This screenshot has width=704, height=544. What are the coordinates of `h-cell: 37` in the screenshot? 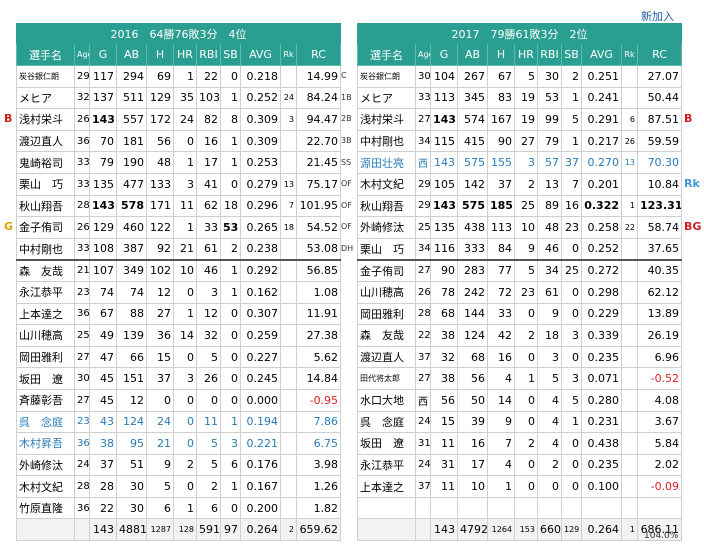 It's located at (501, 184).